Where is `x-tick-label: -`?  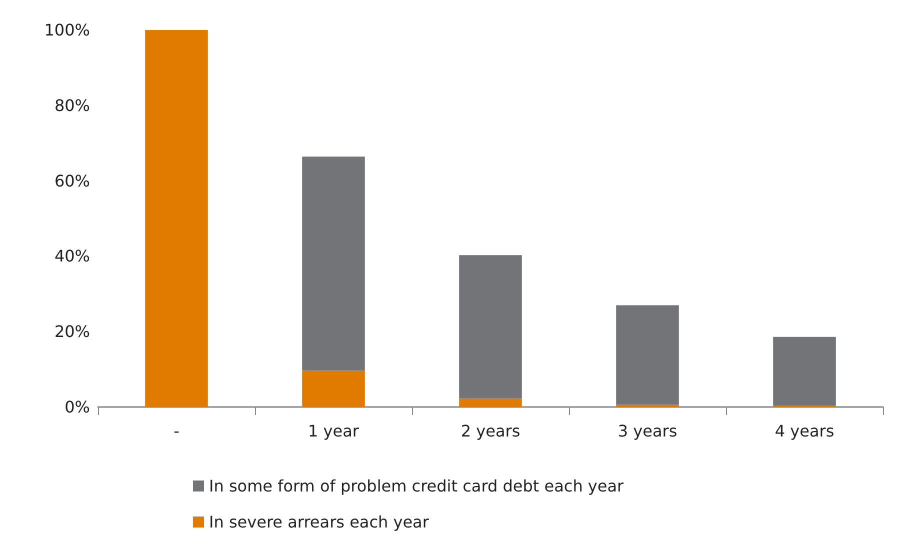
x-tick-label: - is located at coordinates (177, 431).